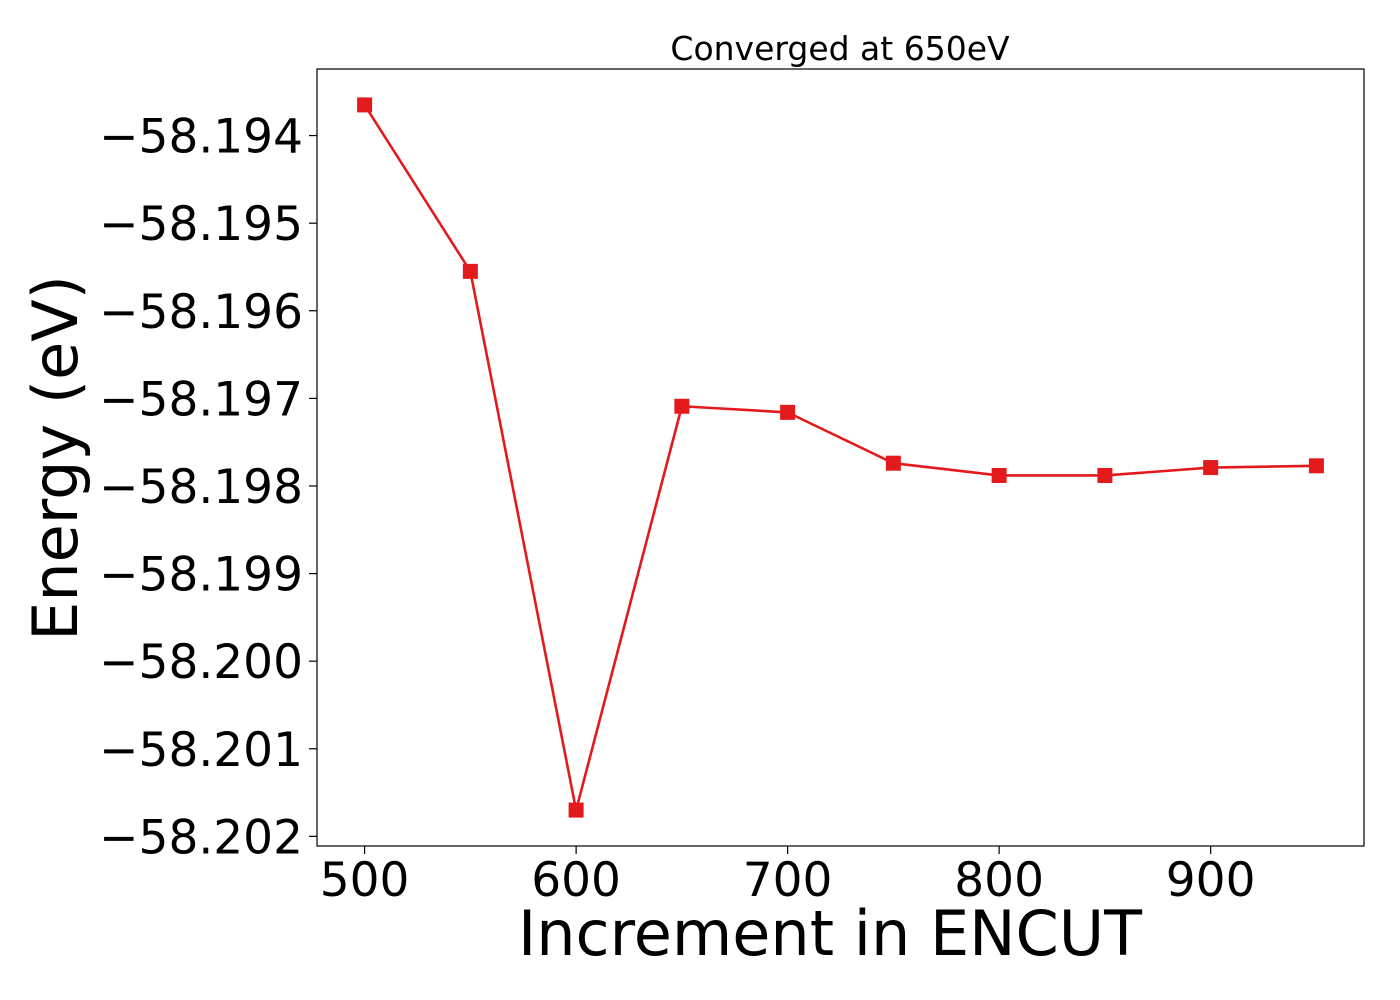  I want to click on y-tick-label: −58.196, so click(201, 312).